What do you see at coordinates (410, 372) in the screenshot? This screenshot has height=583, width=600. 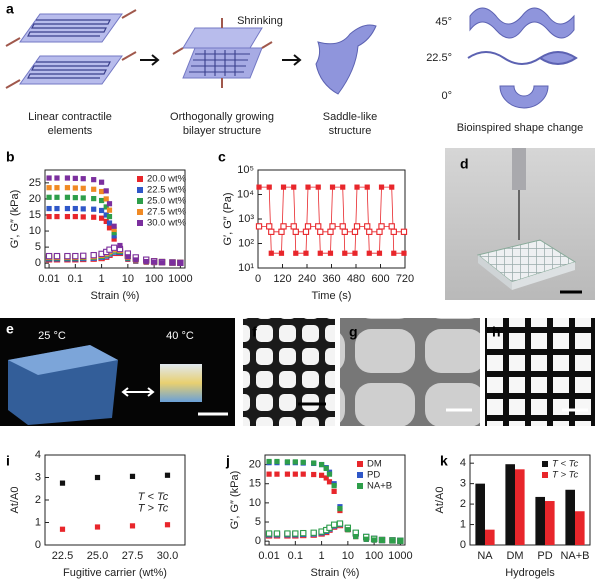 I see `photo-g` at bounding box center [410, 372].